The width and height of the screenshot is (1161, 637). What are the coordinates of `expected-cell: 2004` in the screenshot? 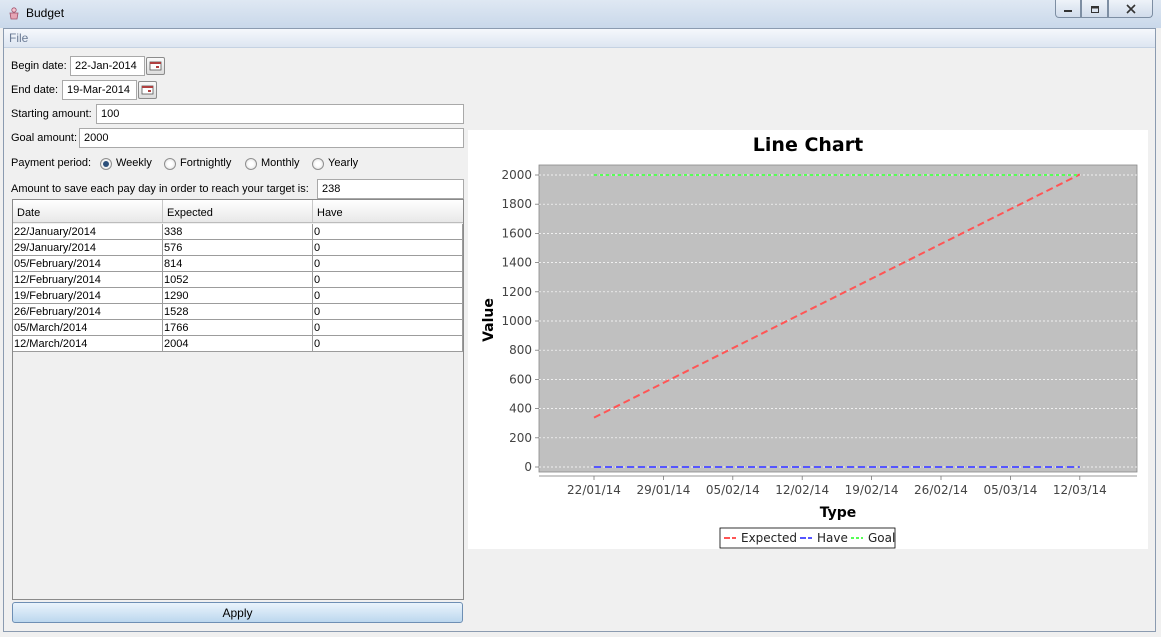 It's located at (238, 344).